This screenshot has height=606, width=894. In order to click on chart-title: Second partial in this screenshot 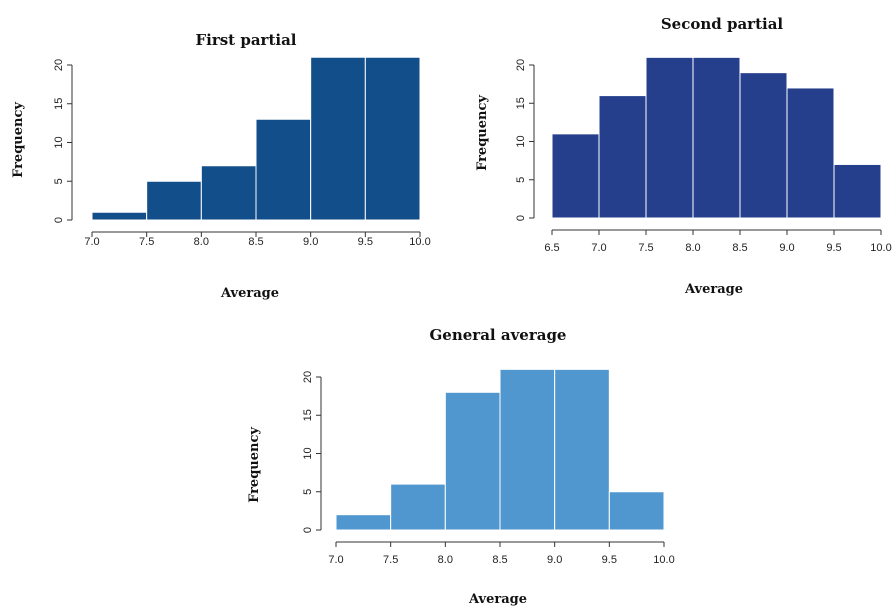, I will do `click(722, 24)`.